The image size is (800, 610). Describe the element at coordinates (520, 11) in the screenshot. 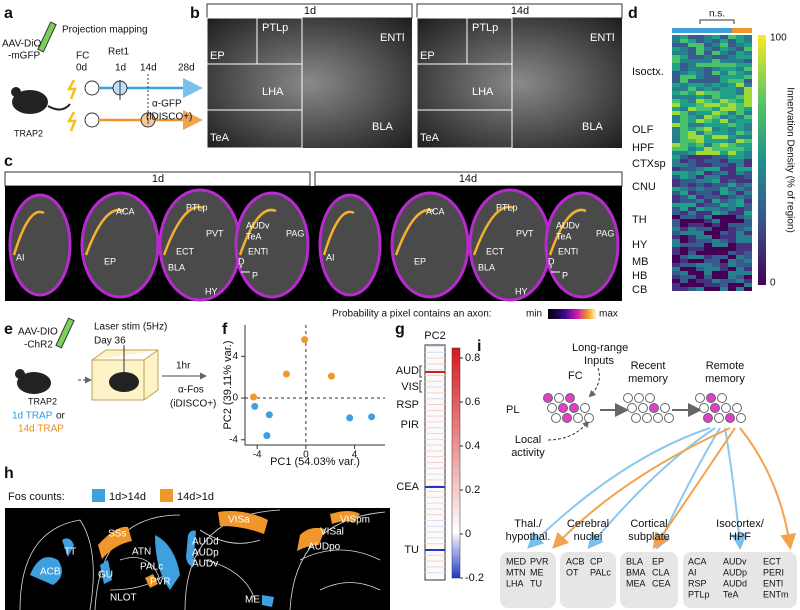

I see `label: 14d` at that location.